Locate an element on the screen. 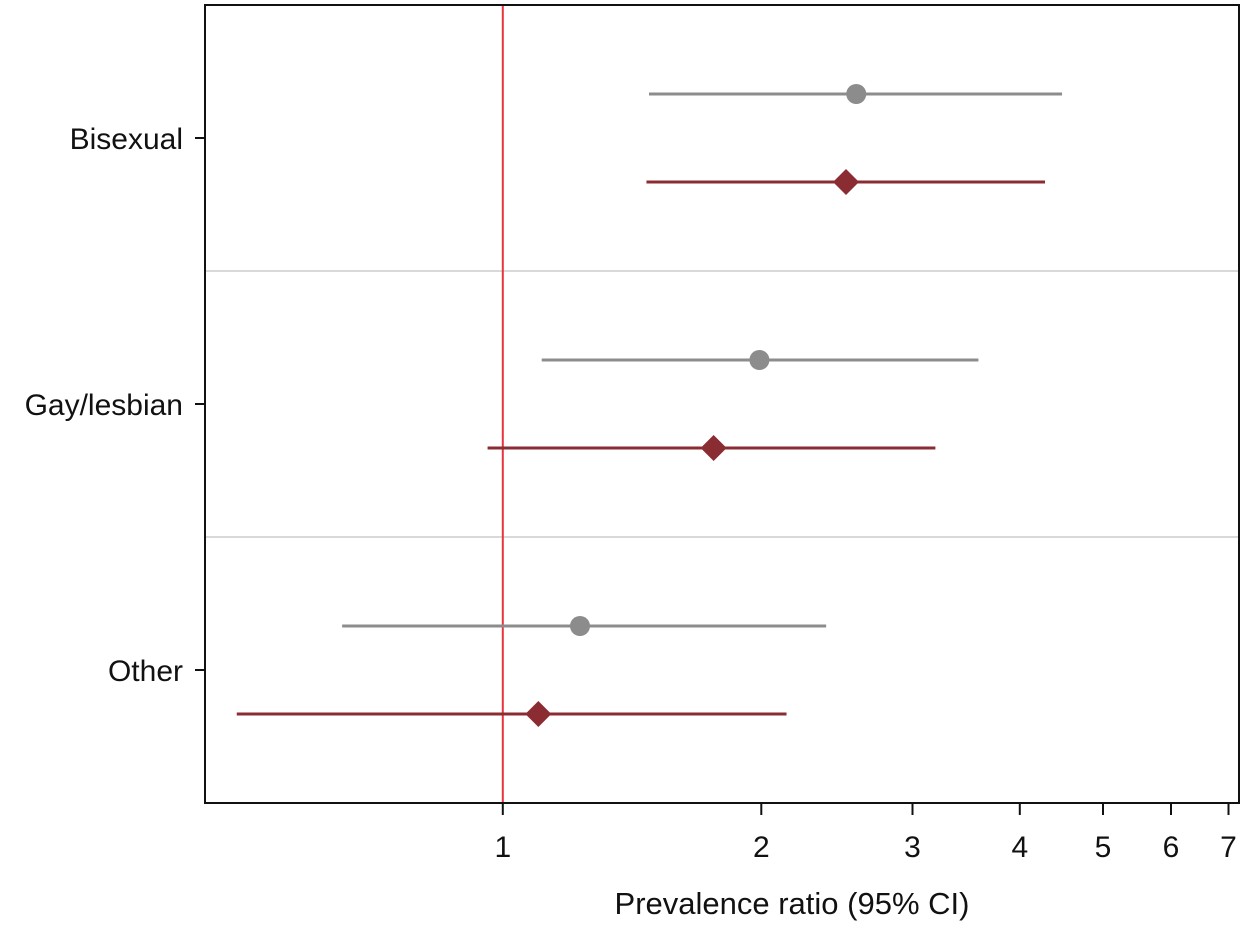 Image resolution: width=1250 pixels, height=930 pixels. y-axis: Bisexual Gay/lesbian Other is located at coordinates (115, 405).